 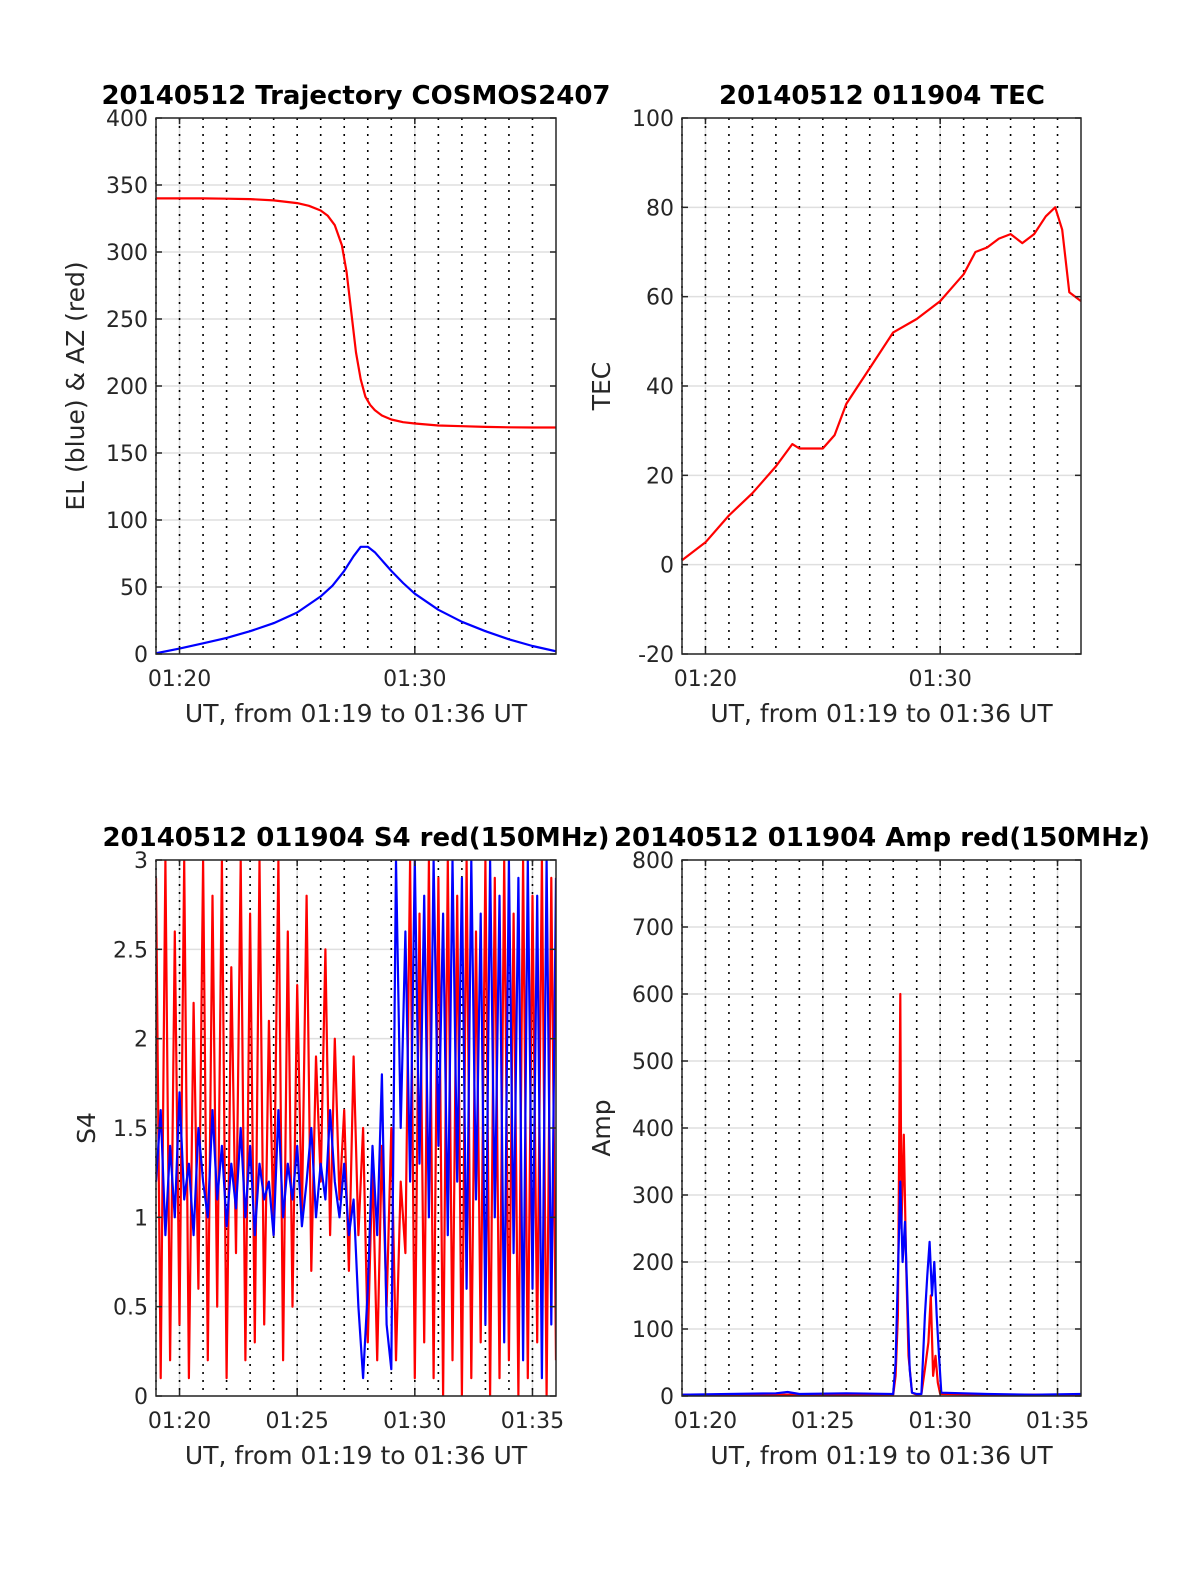 I want to click on y-axis-label: Amp, so click(x=601, y=1127).